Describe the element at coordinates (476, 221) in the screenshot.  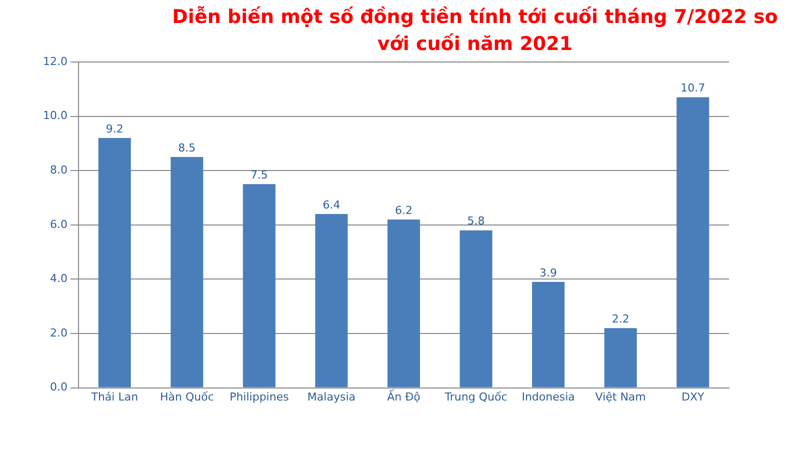
I see `data-label: 5.8` at that location.